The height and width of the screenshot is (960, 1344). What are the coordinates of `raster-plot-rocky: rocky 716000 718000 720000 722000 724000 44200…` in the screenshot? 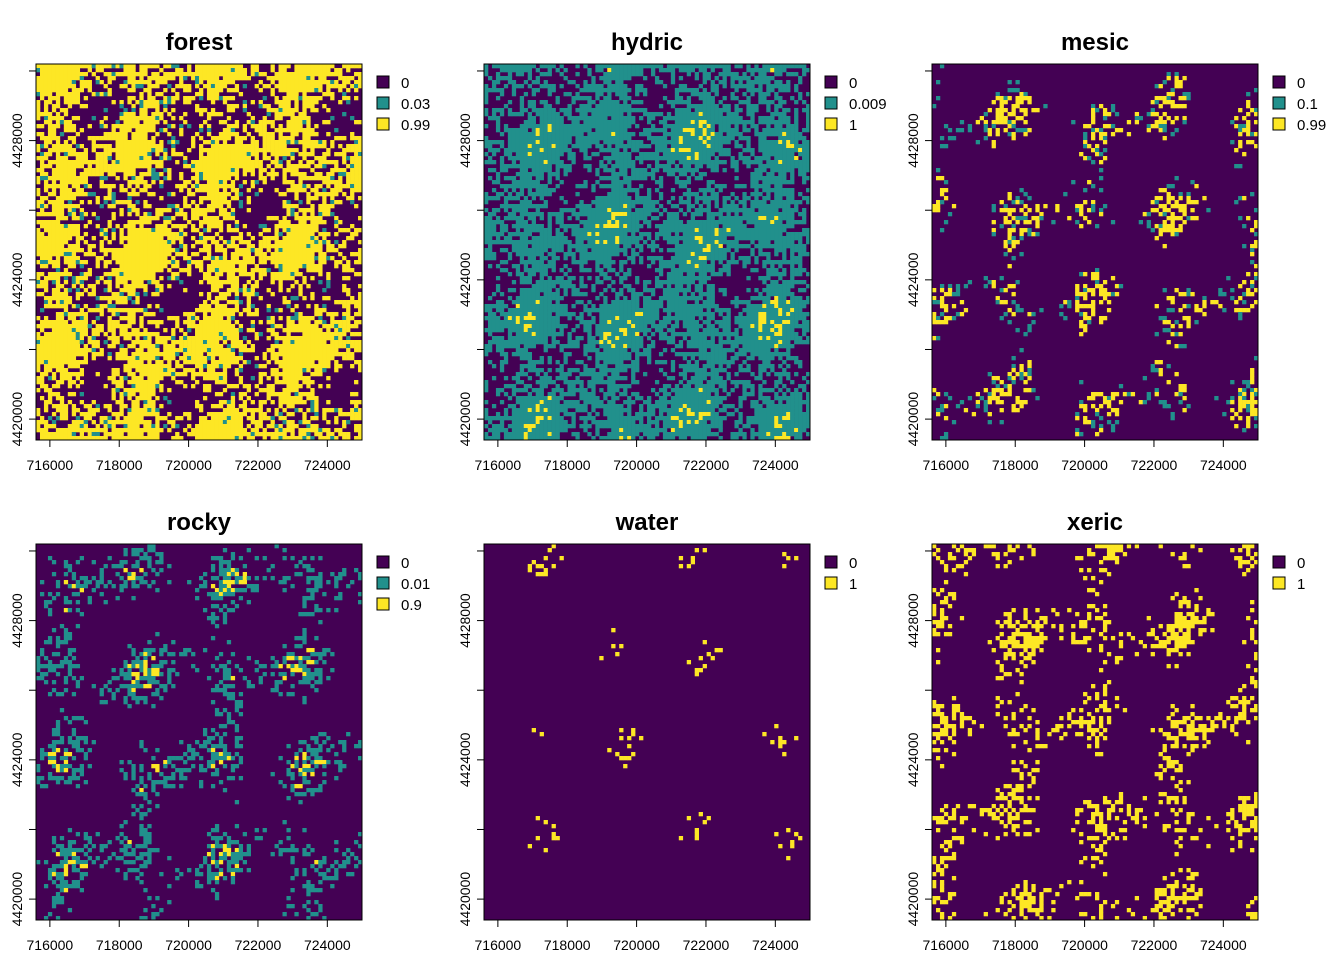 It's located at (219, 731).